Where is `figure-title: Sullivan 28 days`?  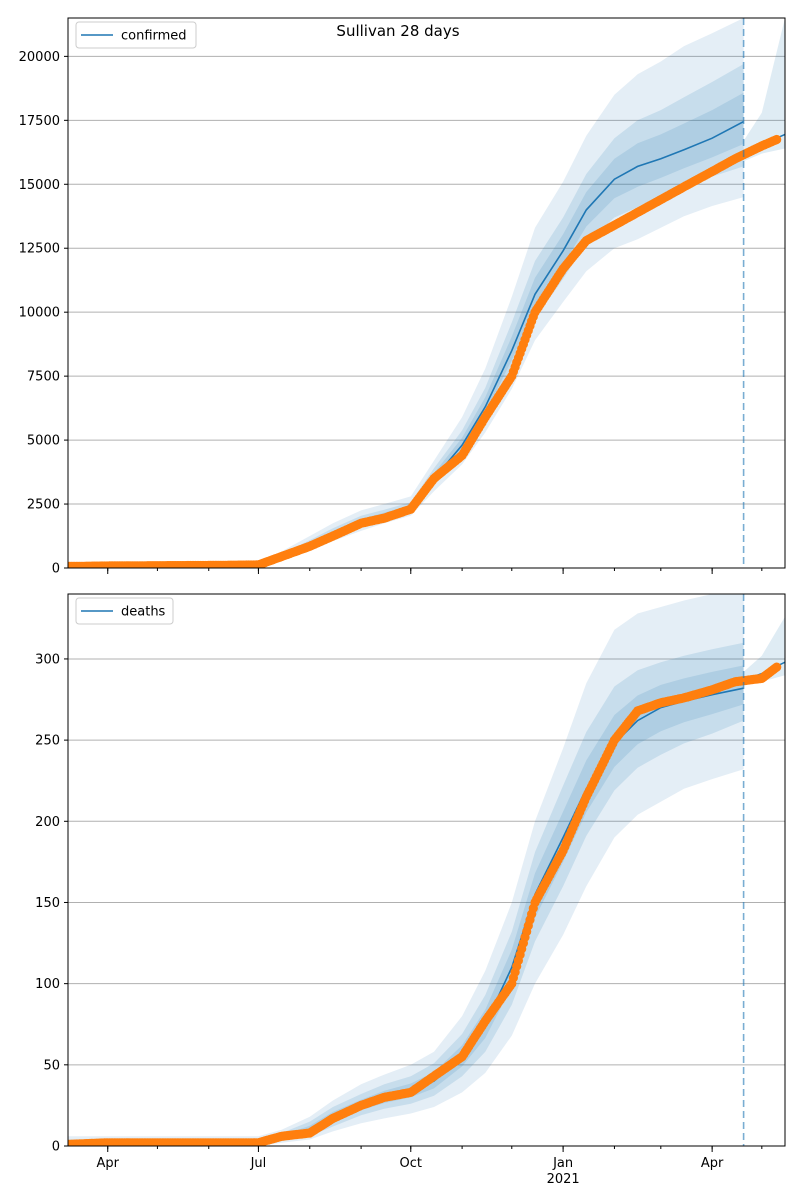
figure-title: Sullivan 28 days is located at coordinates (397, 31).